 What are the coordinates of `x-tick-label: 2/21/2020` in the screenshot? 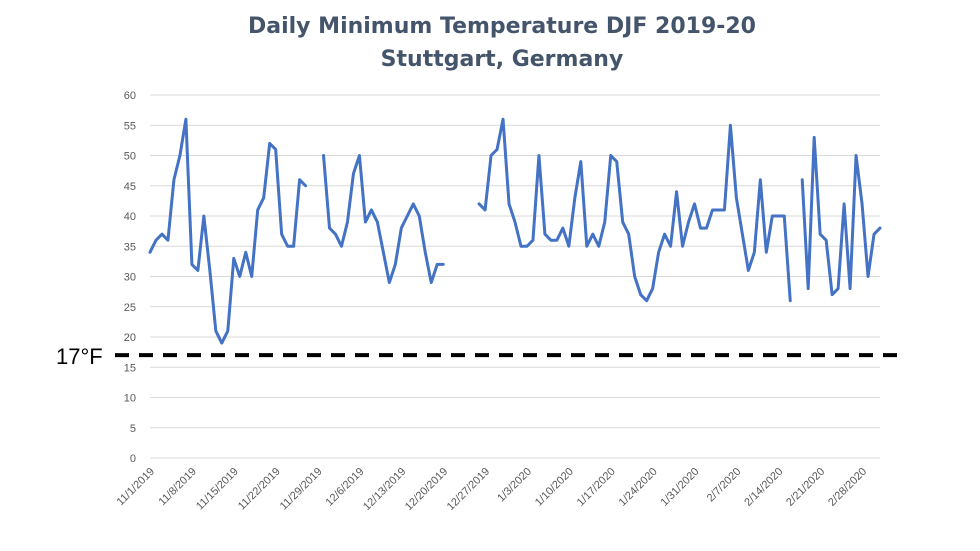 It's located at (805, 487).